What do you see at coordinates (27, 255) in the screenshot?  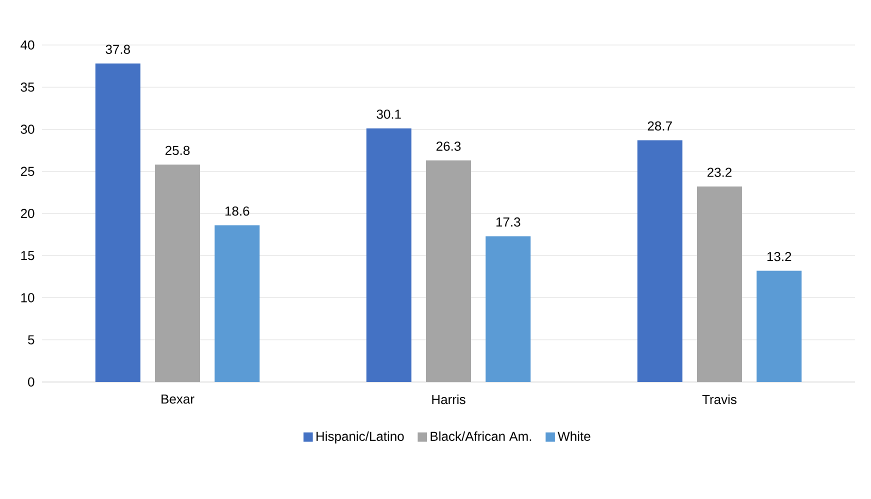 I see `y-tick-label: 15` at bounding box center [27, 255].